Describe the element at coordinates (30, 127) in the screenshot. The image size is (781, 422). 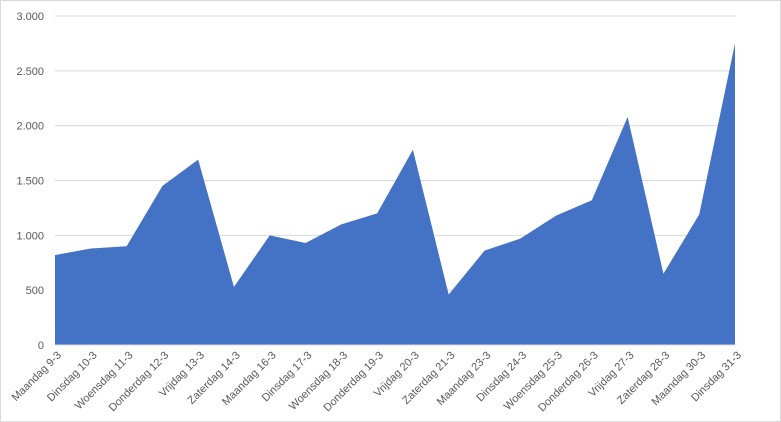
I see `y-tick-label: 2.000` at that location.